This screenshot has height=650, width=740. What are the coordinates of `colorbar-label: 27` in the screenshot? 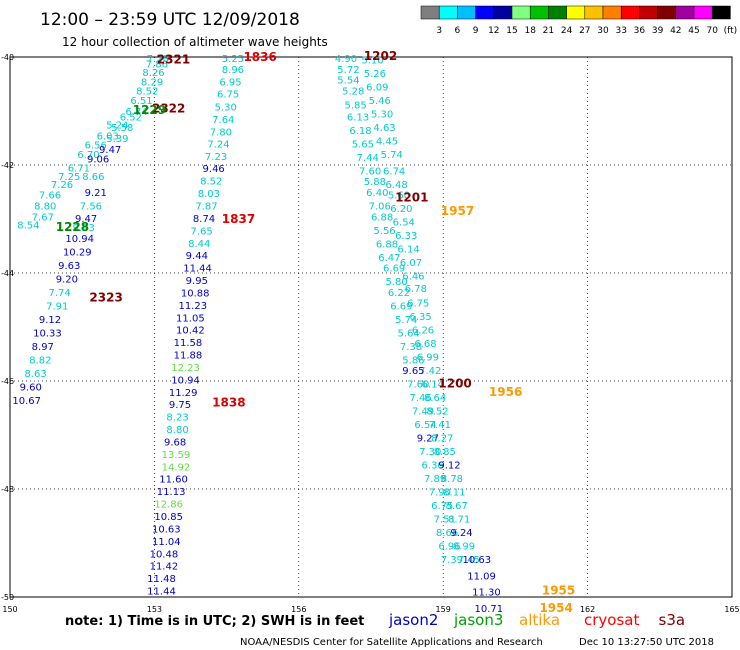 It's located at (584, 31).